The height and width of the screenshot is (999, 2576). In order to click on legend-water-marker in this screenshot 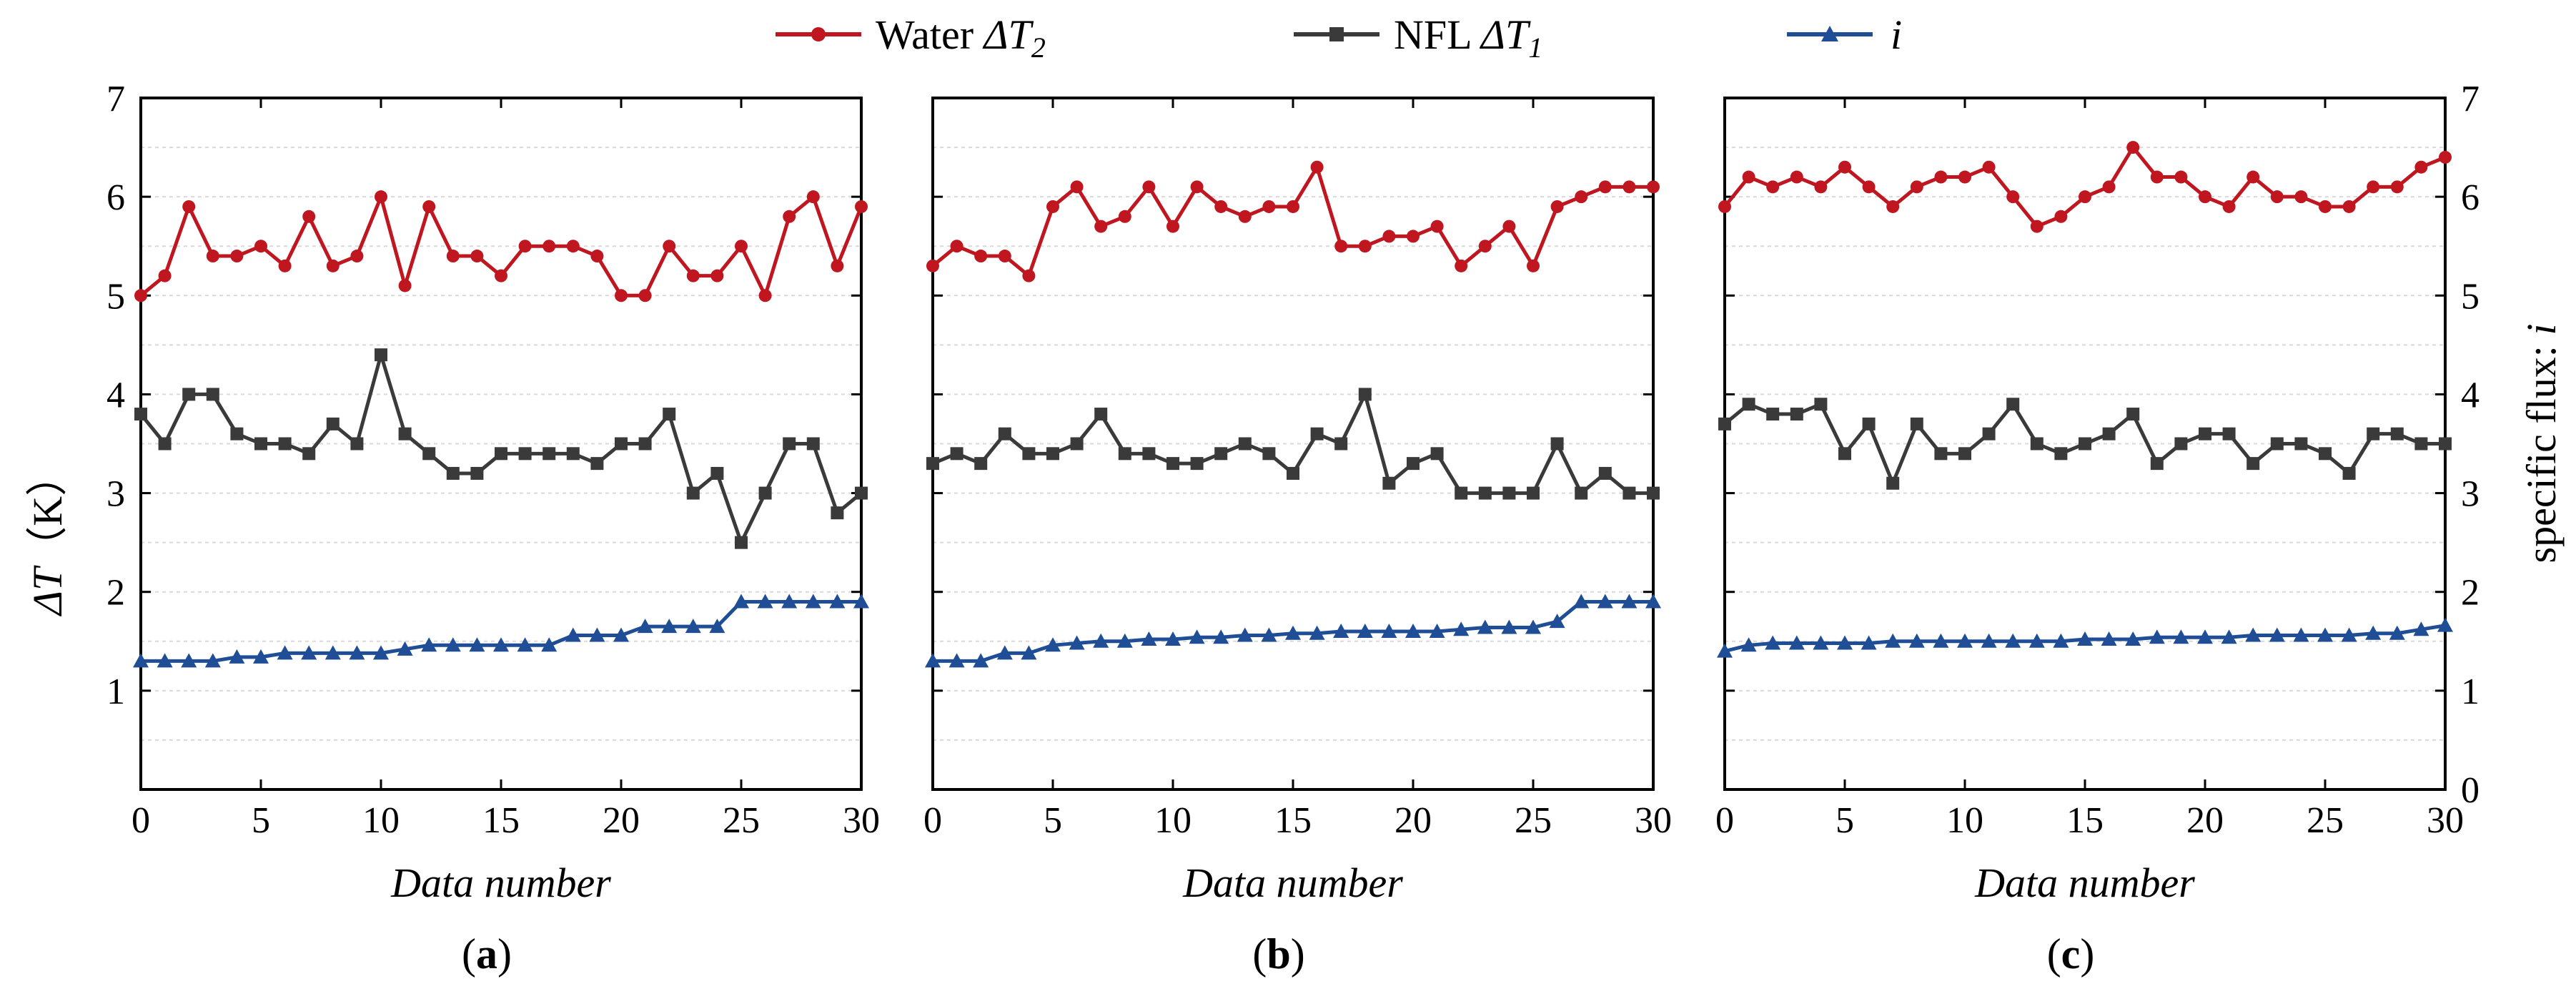, I will do `click(819, 34)`.